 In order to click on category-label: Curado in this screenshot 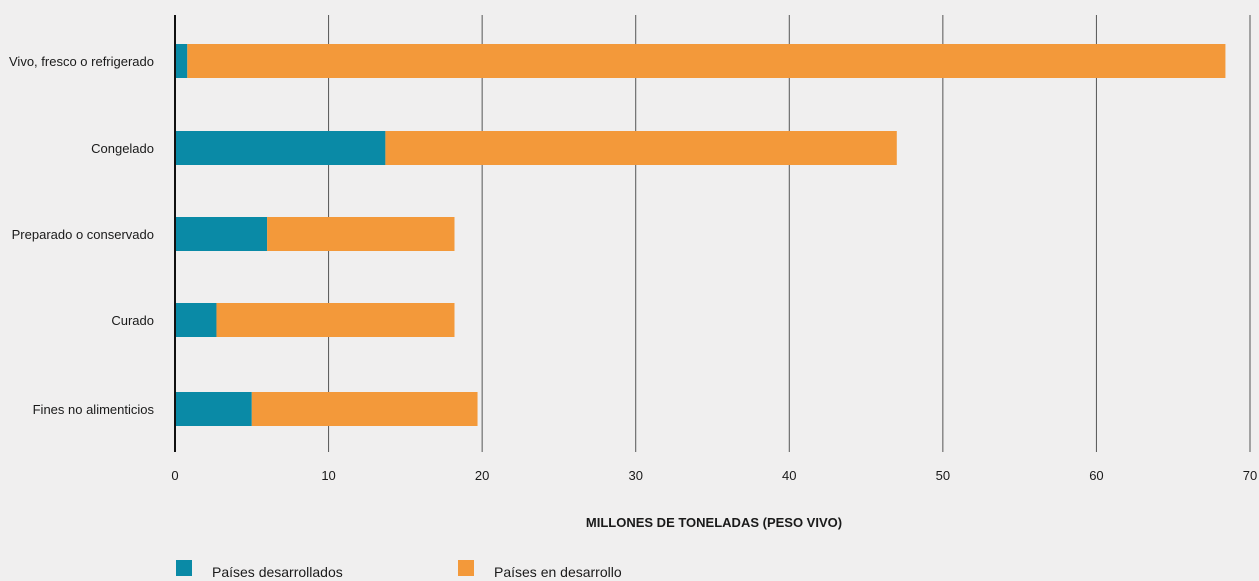, I will do `click(132, 320)`.